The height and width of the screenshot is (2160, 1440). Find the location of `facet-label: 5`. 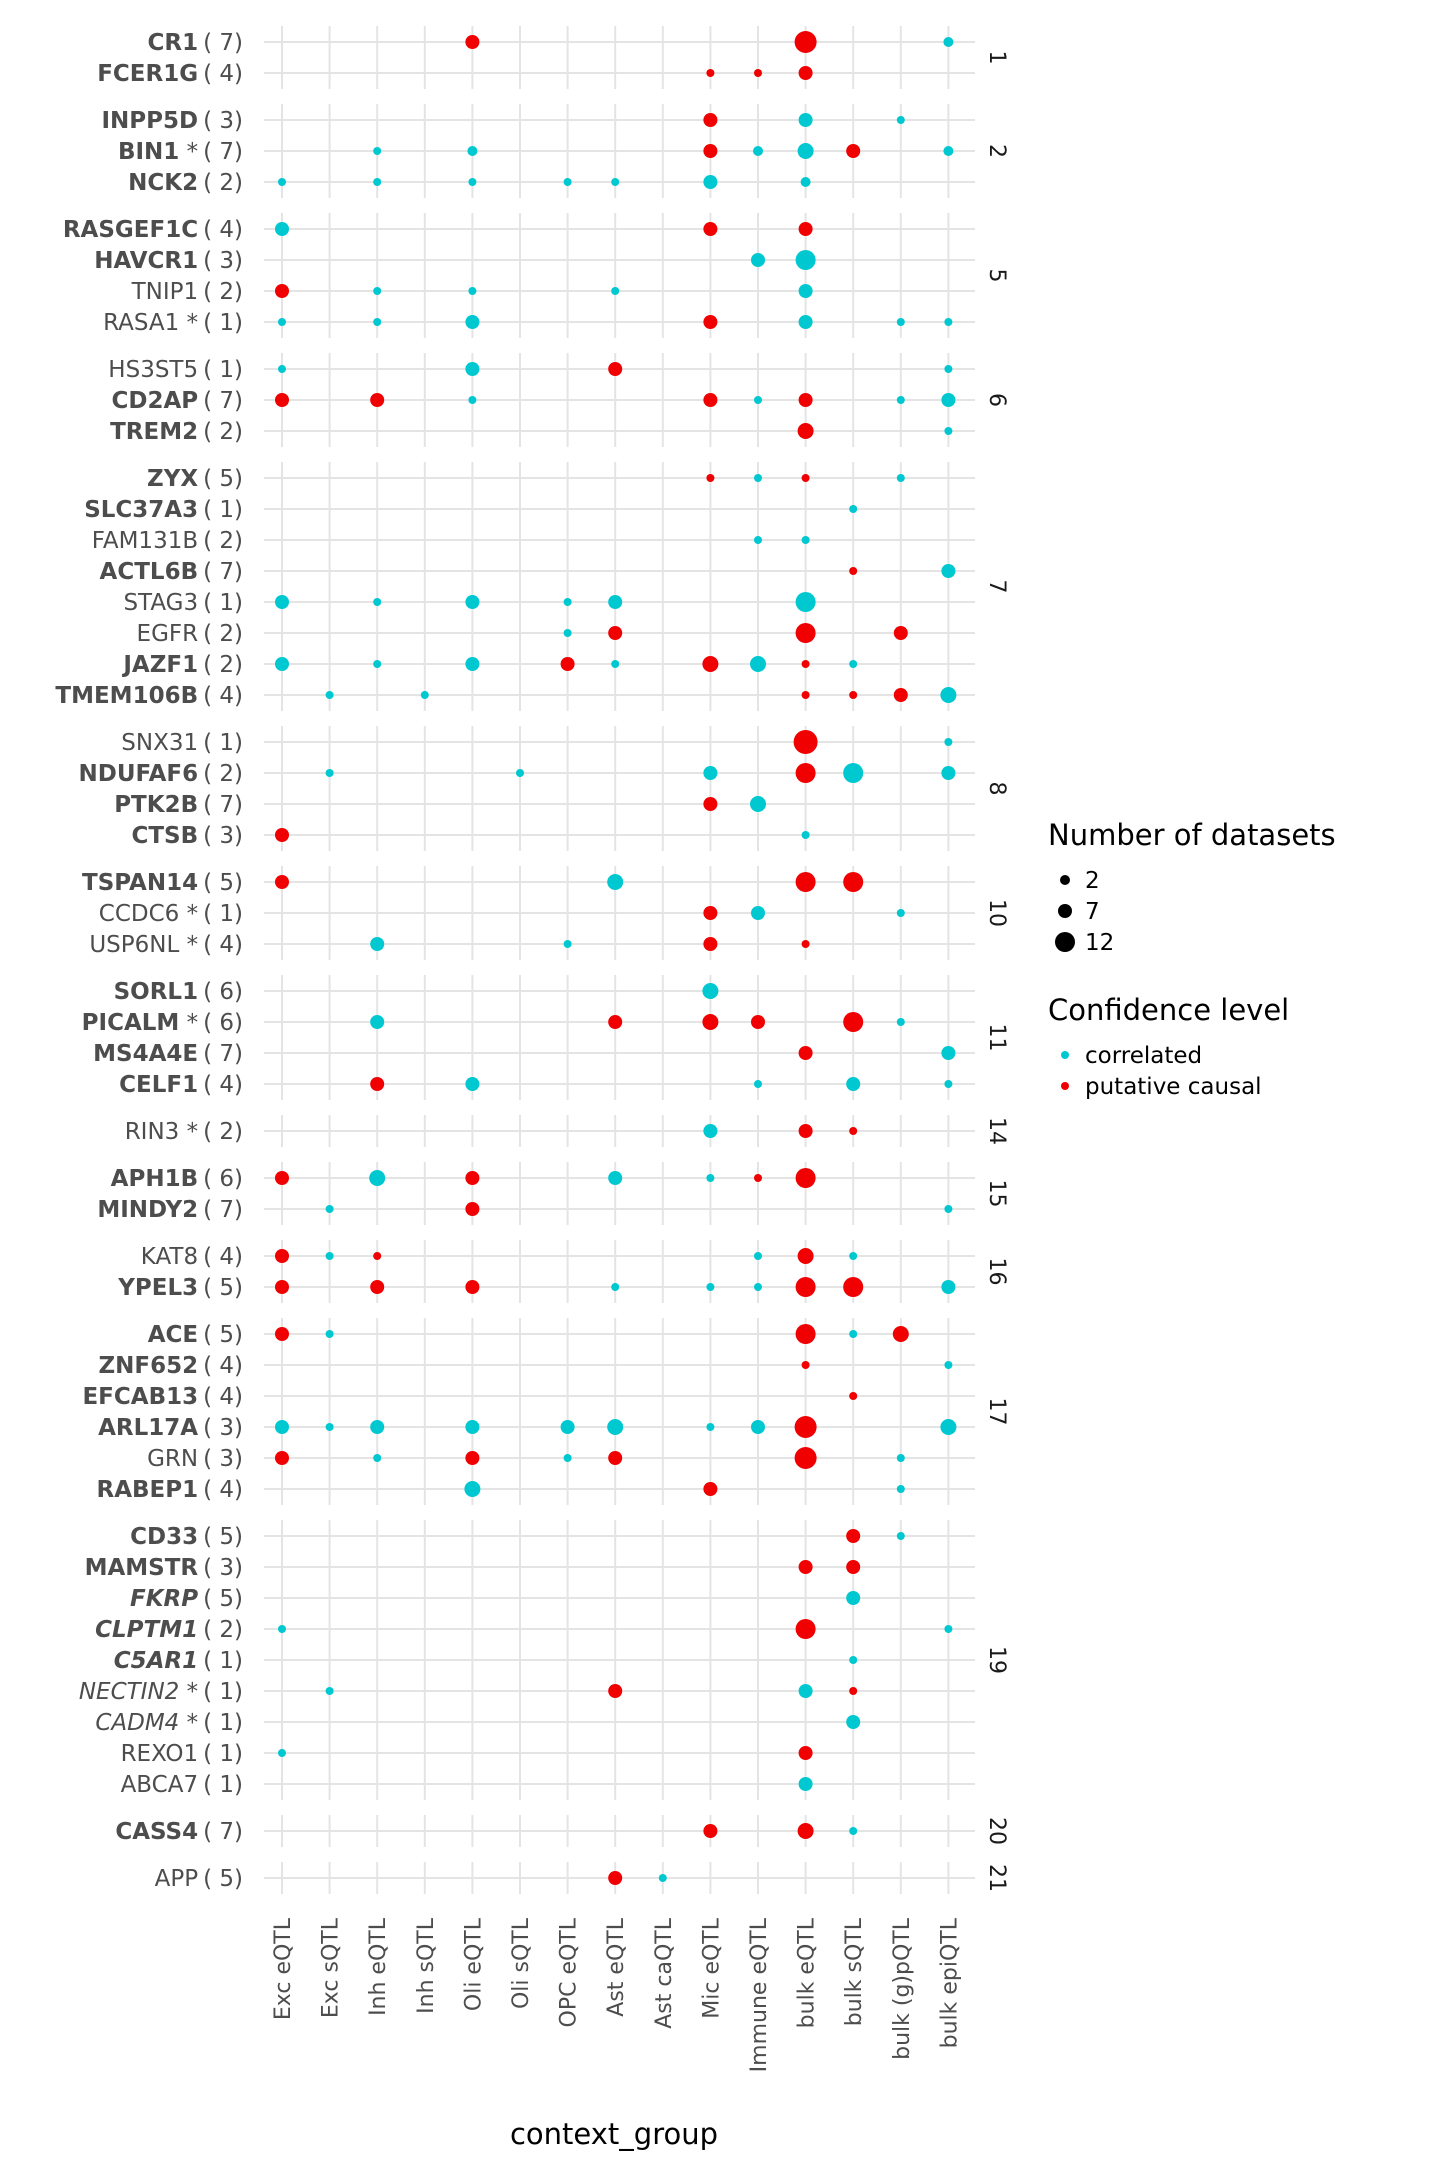

facet-label: 5 is located at coordinates (996, 276).